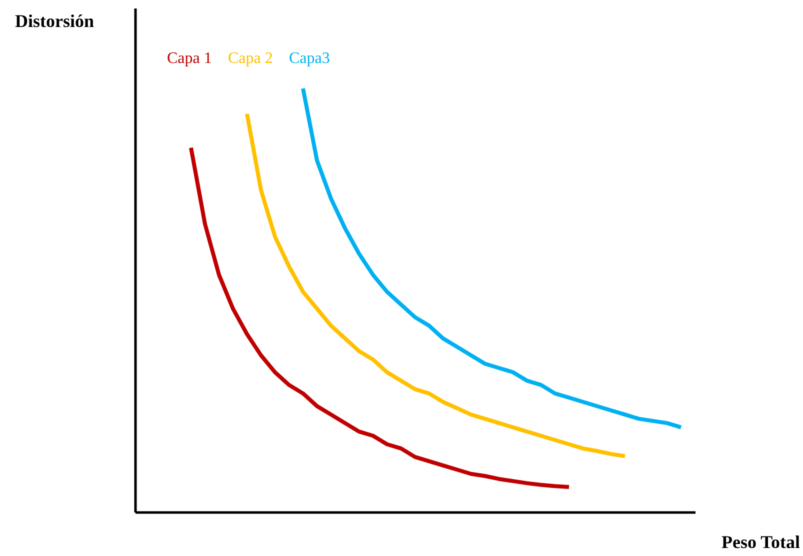  I want to click on text: Capa 1, so click(189, 58).